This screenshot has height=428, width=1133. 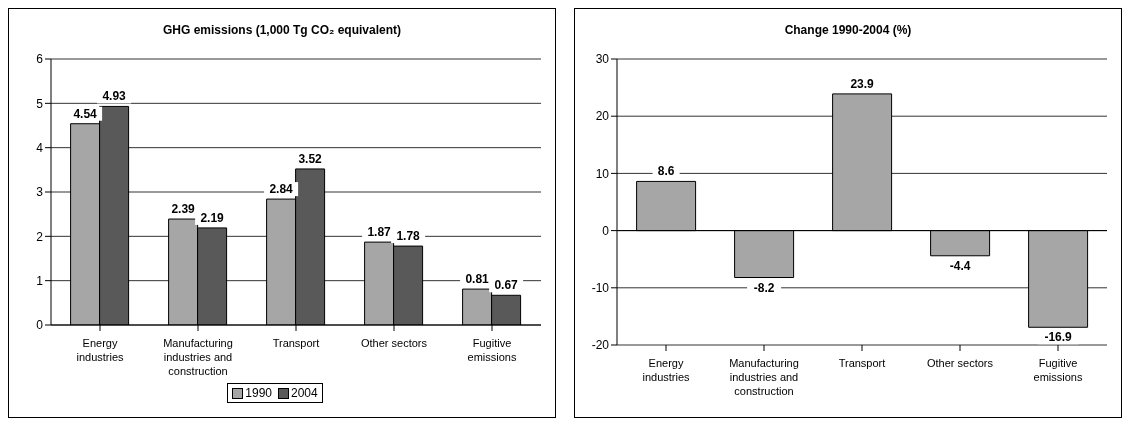 What do you see at coordinates (183, 209) in the screenshot?
I see `data-label: 2.39` at bounding box center [183, 209].